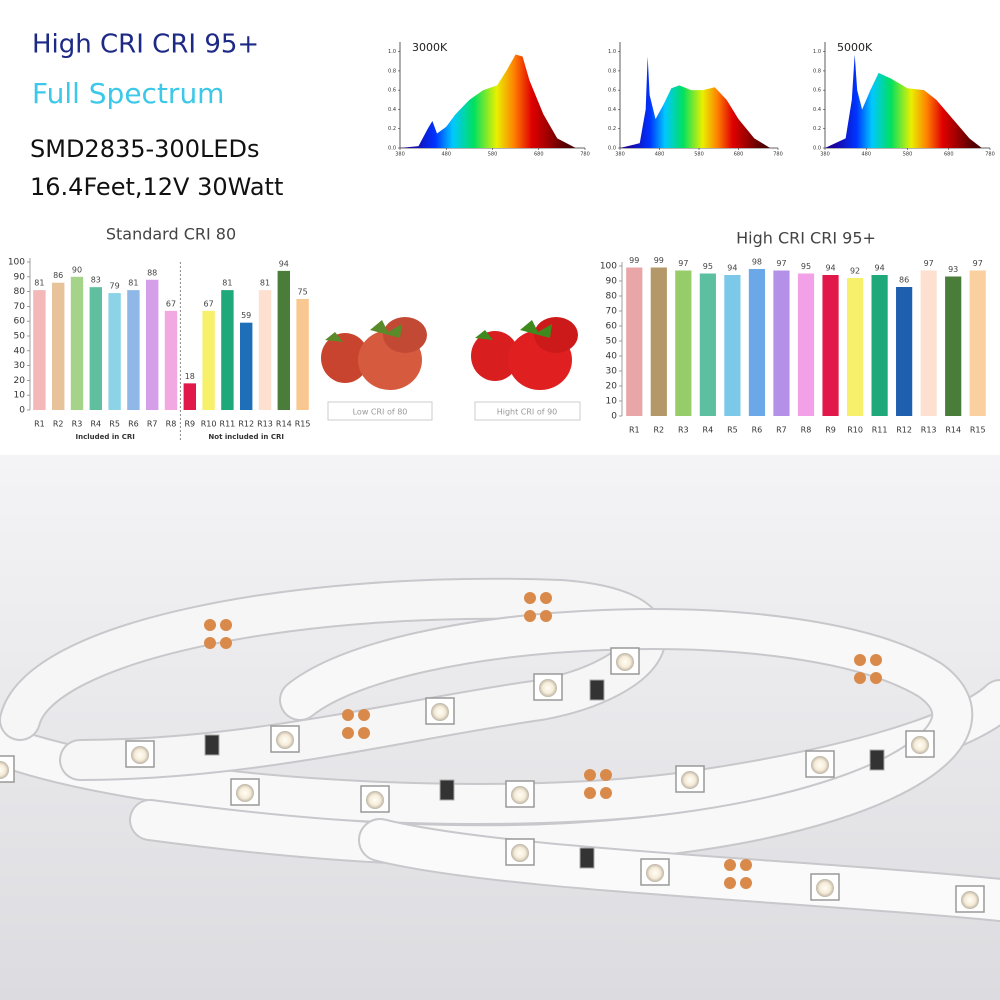 Image resolution: width=1000 pixels, height=1000 pixels. I want to click on y-tick-label: 60, so click(612, 327).